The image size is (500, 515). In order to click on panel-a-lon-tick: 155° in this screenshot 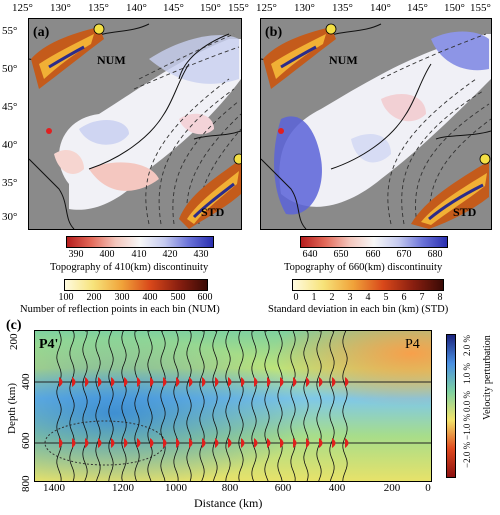, I will do `click(238, 8)`.